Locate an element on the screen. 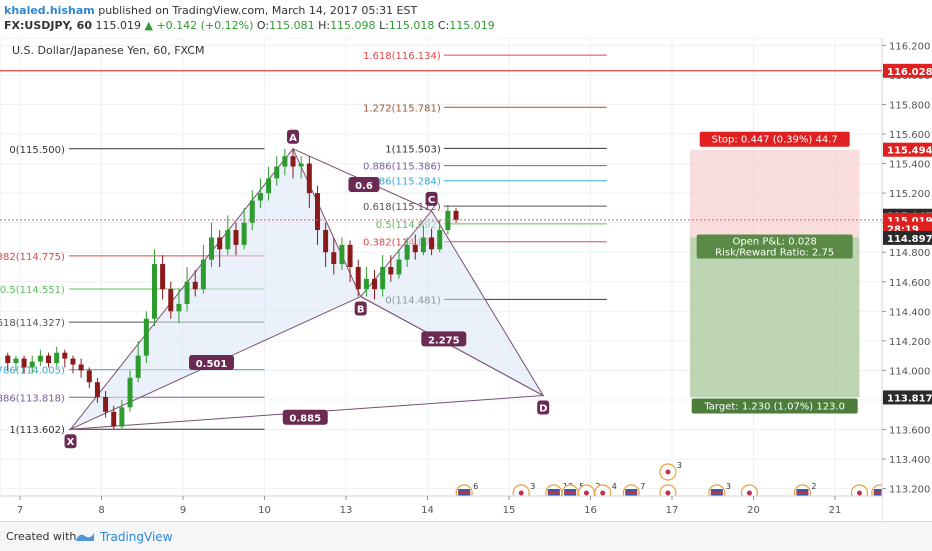 This screenshot has height=551, width=932. stop-badge: Stop: 0.447 (0.39%) 44.7 is located at coordinates (774, 139).